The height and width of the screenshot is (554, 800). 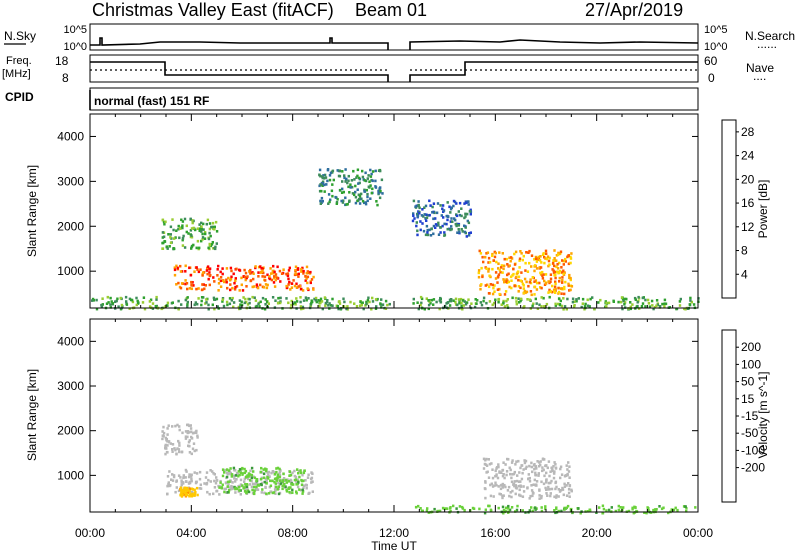 What do you see at coordinates (711, 78) in the screenshot?
I see `nave-tick-low: 0` at bounding box center [711, 78].